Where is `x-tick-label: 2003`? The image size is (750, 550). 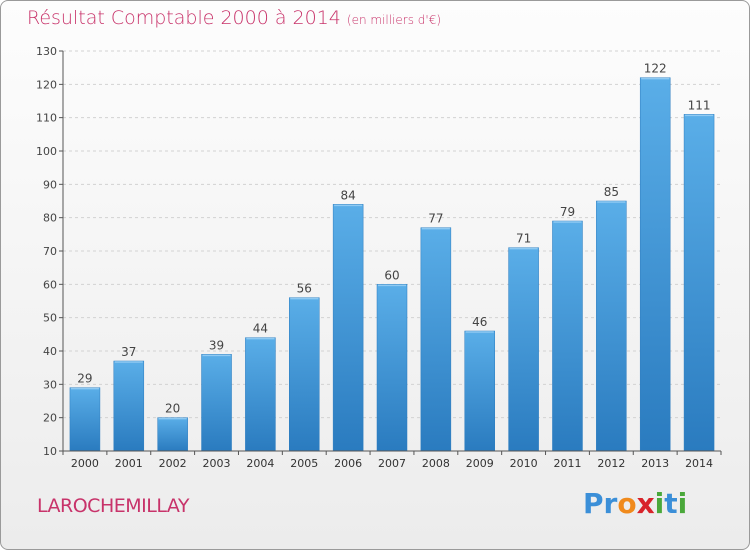
x-tick-label: 2003 is located at coordinates (217, 463).